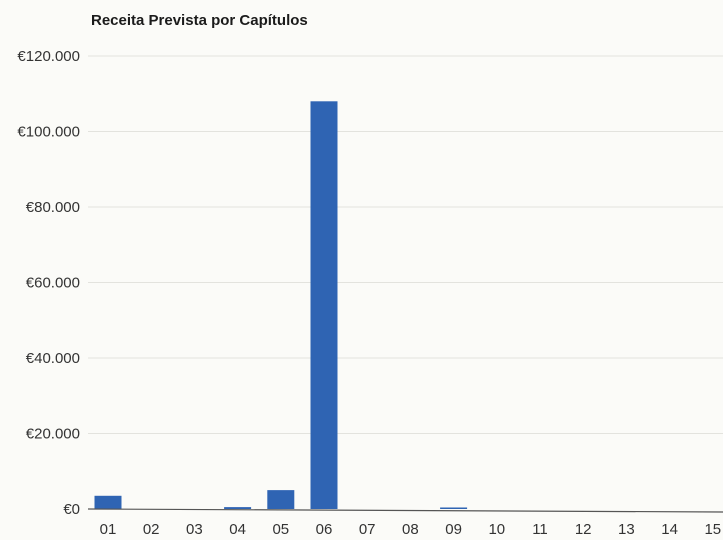  What do you see at coordinates (71, 509) in the screenshot?
I see `y-tick-label: €0` at bounding box center [71, 509].